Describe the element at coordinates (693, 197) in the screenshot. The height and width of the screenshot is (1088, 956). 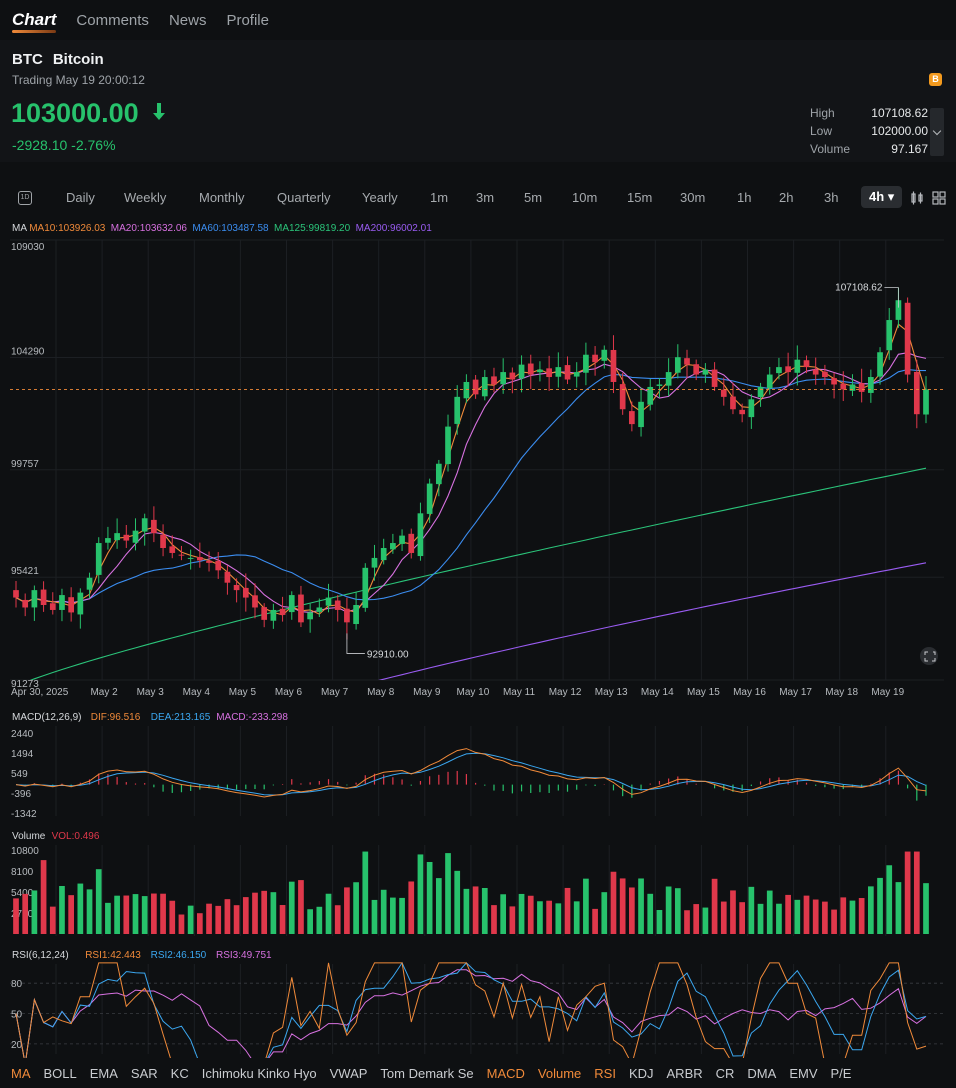
I see `period-30m: 30m` at that location.